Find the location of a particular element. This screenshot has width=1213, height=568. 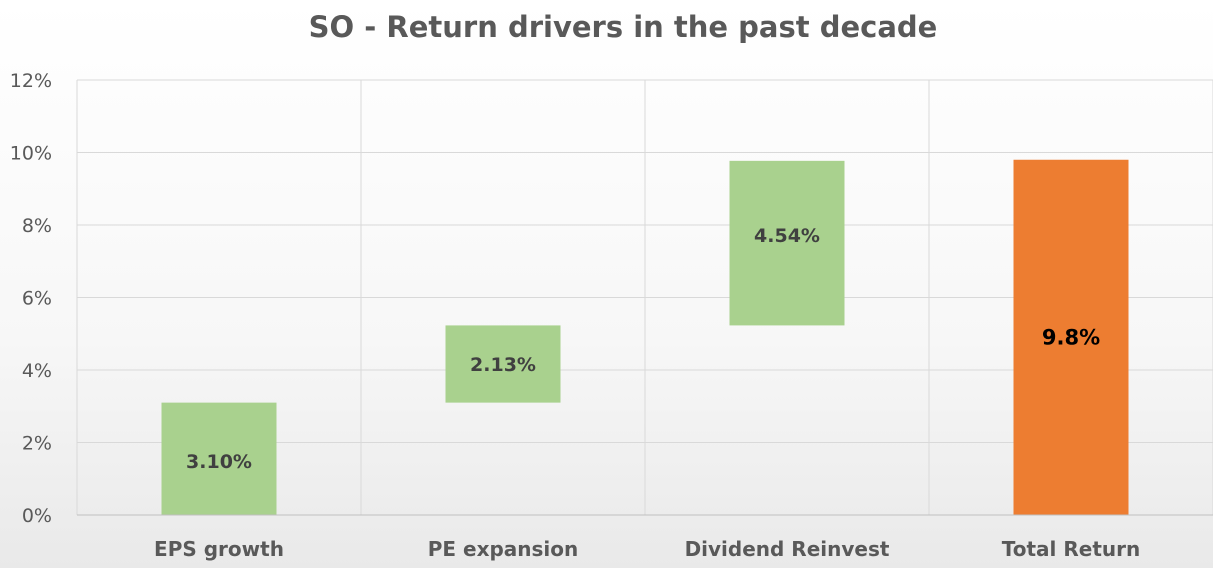

y-tick-label: 6% is located at coordinates (37, 299).